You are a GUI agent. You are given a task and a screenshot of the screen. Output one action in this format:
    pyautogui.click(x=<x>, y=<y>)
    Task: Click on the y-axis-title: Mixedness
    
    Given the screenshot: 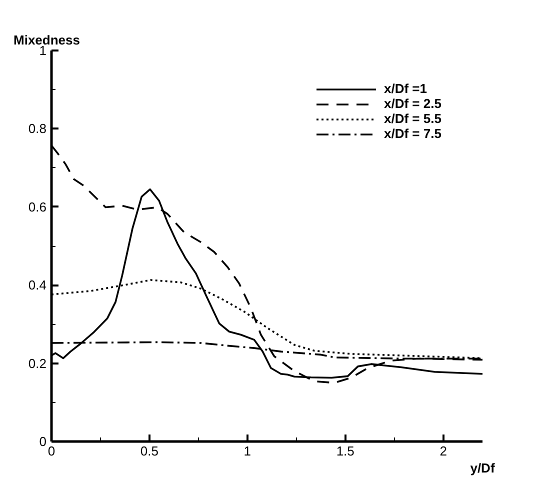 What is the action you would take?
    pyautogui.click(x=47, y=40)
    